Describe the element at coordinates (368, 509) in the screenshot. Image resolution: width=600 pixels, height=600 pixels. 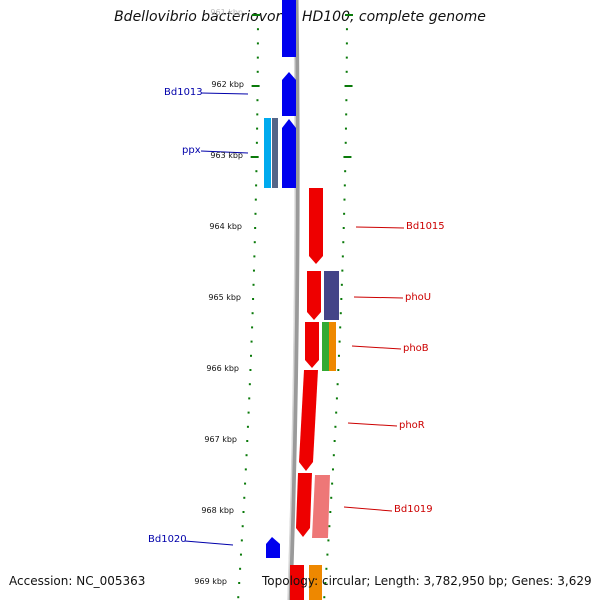
I see `leader-bd1019` at that location.